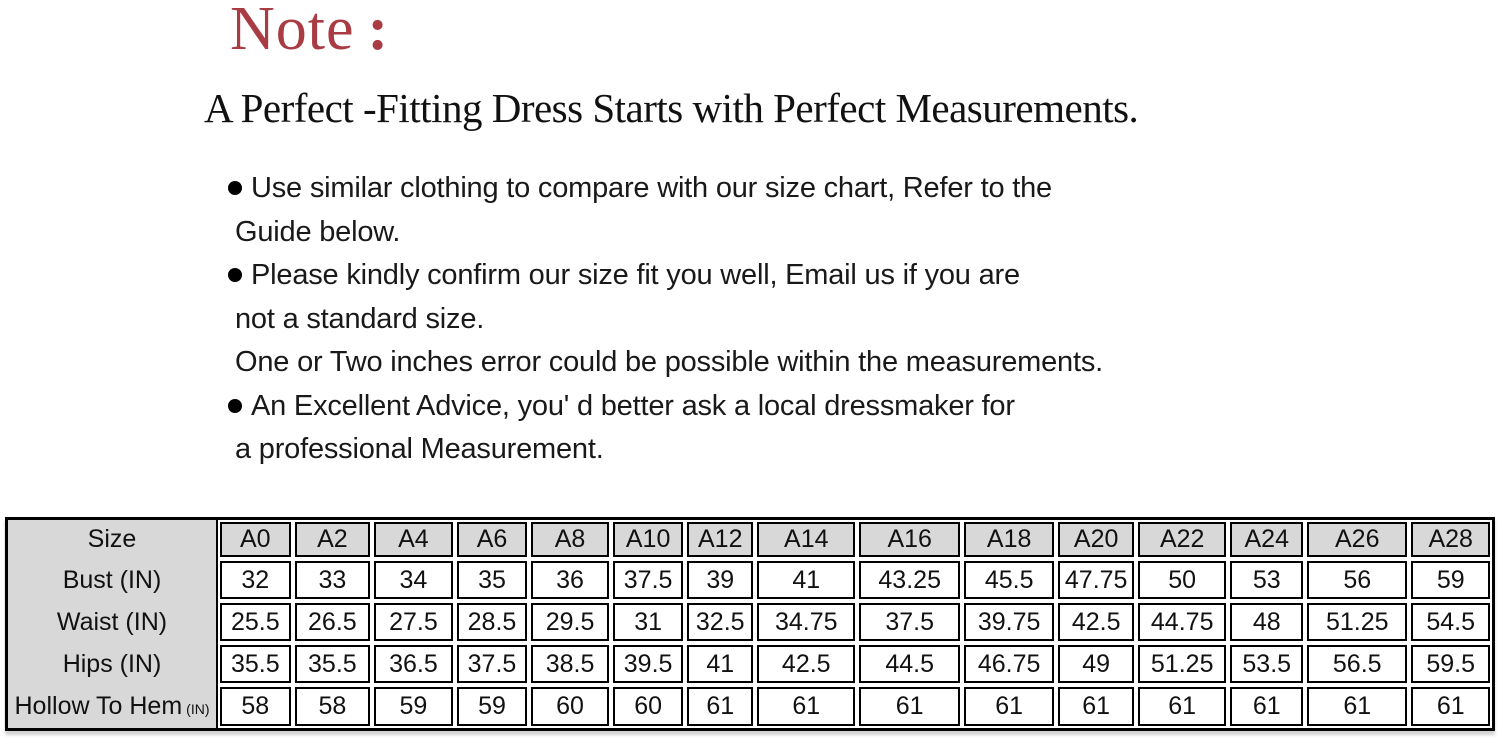 The height and width of the screenshot is (738, 1500). Describe the element at coordinates (1267, 622) in the screenshot. I see `measurement-value-cell: 48` at that location.